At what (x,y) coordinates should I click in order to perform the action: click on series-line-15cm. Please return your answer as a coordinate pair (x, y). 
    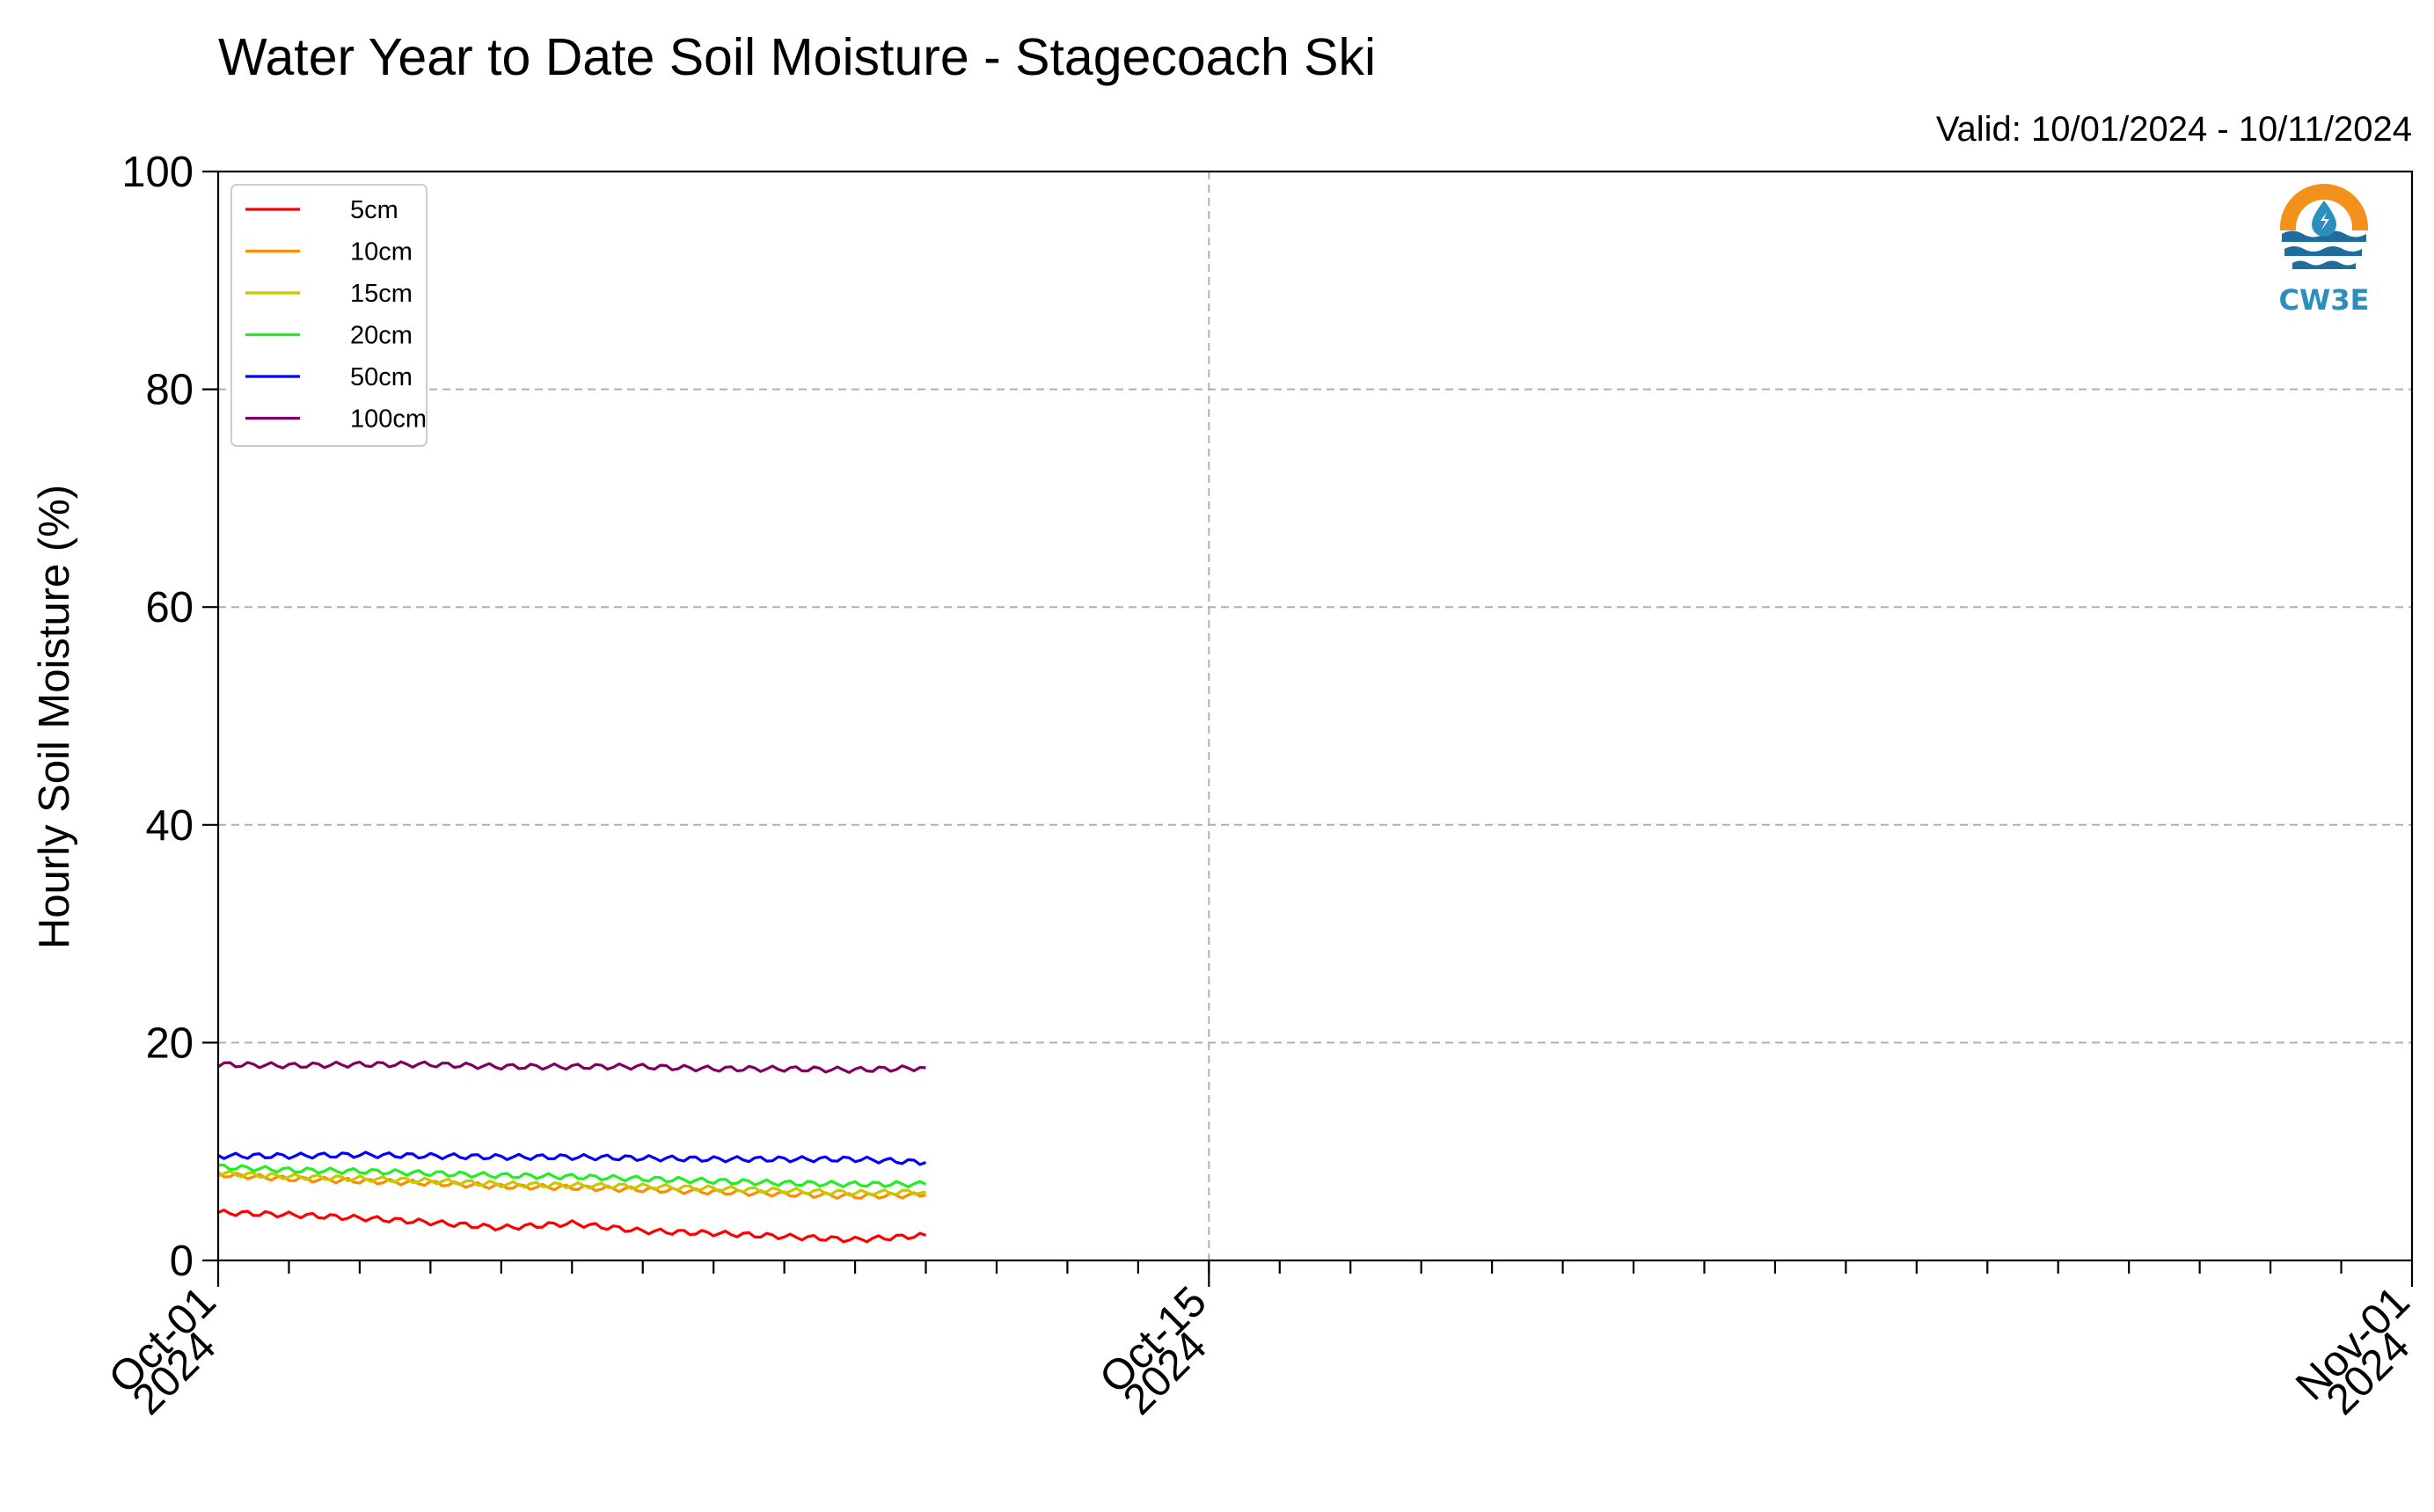
    Looking at the image, I should click on (571, 1183).